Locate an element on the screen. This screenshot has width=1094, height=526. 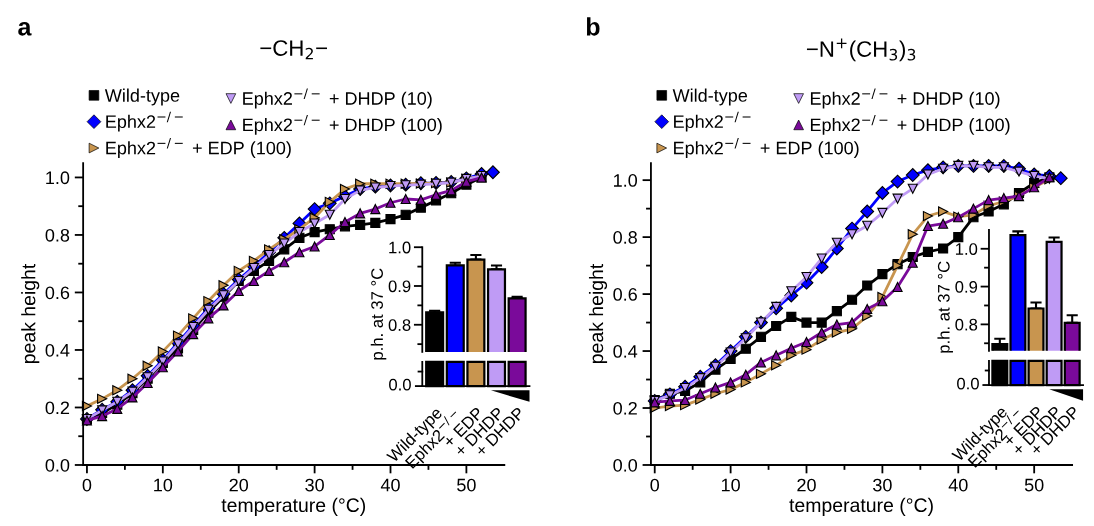
text: a is located at coordinates (25, 28).